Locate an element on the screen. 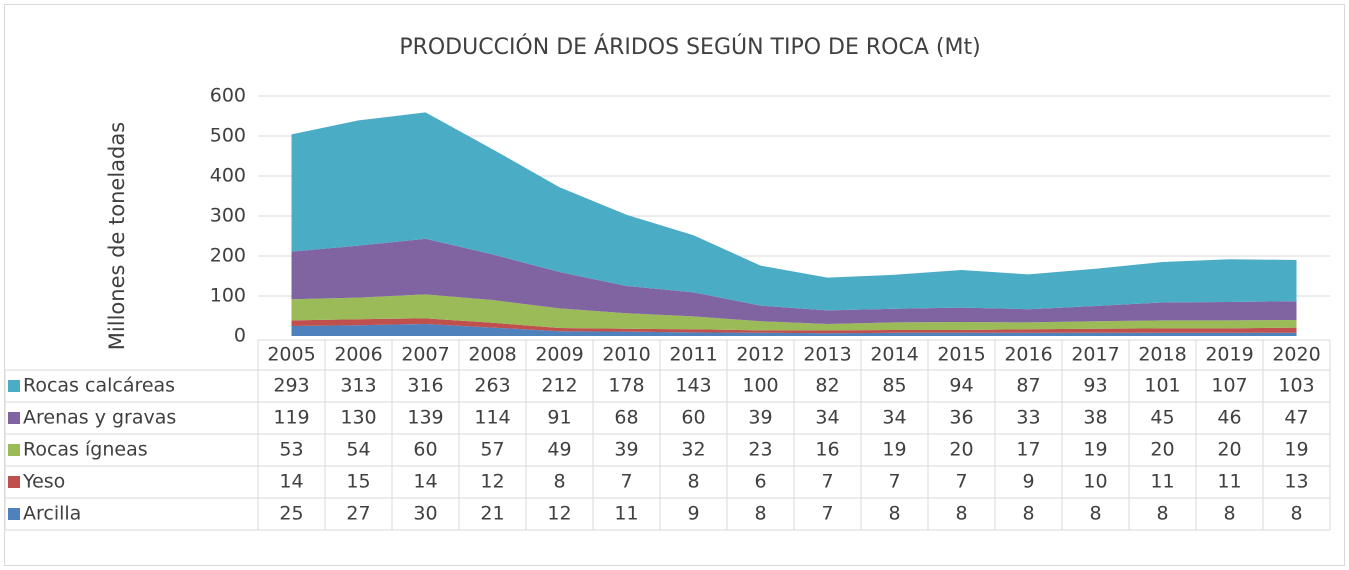  table-cell: 107 is located at coordinates (1229, 386).